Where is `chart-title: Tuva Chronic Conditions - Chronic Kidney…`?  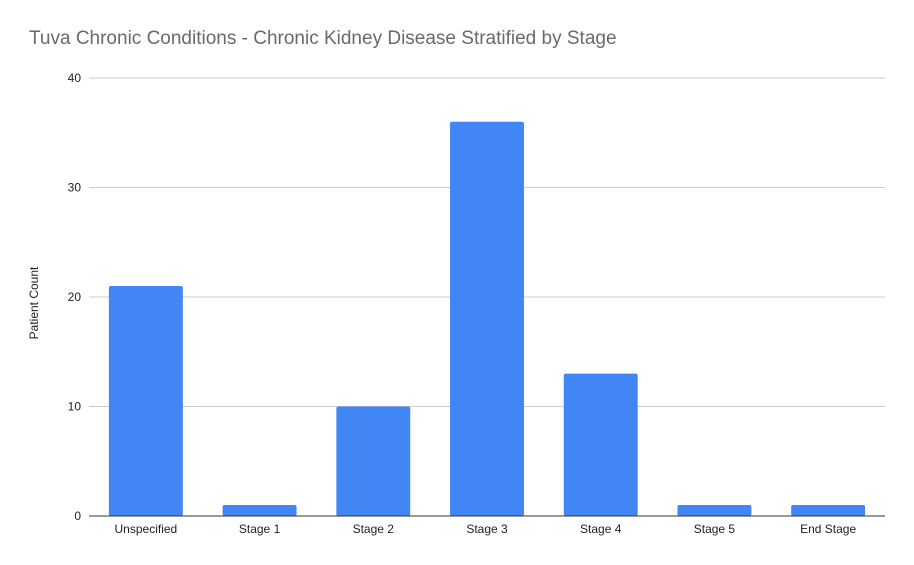 chart-title: Tuva Chronic Conditions - Chronic Kidney… is located at coordinates (323, 38).